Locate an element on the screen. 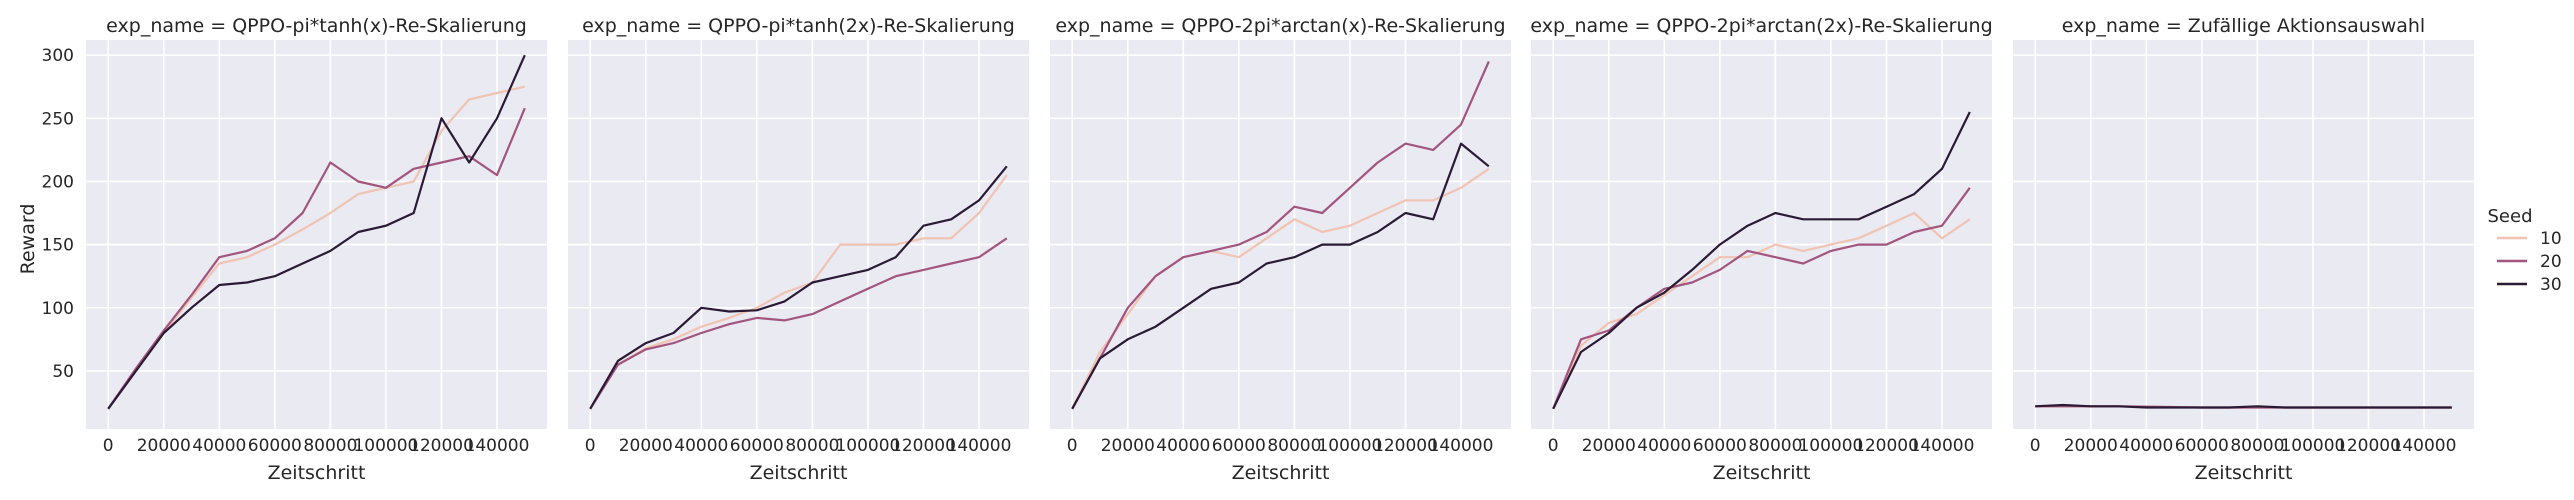 The width and height of the screenshot is (2574, 500). panel-title: exp_name = Zufällige Aktionsauswahl is located at coordinates (2243, 26).